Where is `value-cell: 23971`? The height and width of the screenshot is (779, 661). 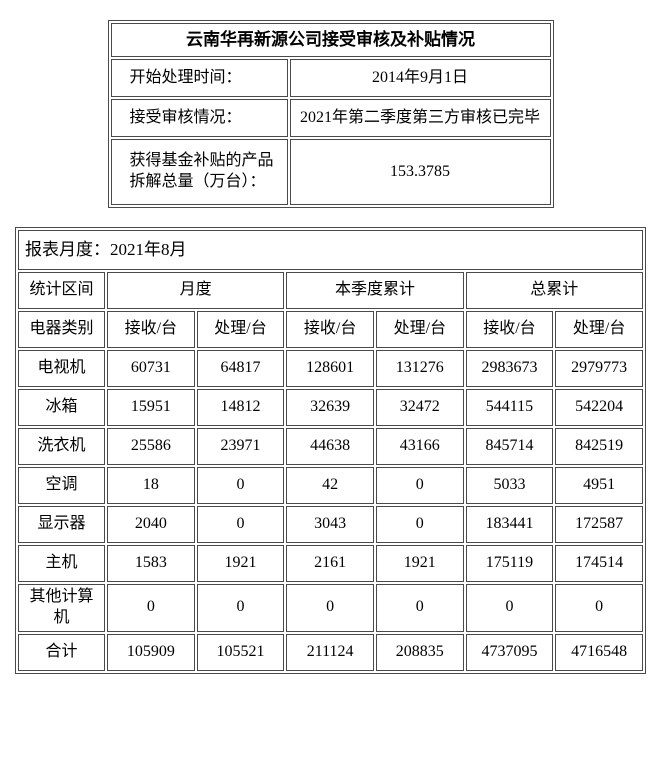
value-cell: 23971 is located at coordinates (240, 446).